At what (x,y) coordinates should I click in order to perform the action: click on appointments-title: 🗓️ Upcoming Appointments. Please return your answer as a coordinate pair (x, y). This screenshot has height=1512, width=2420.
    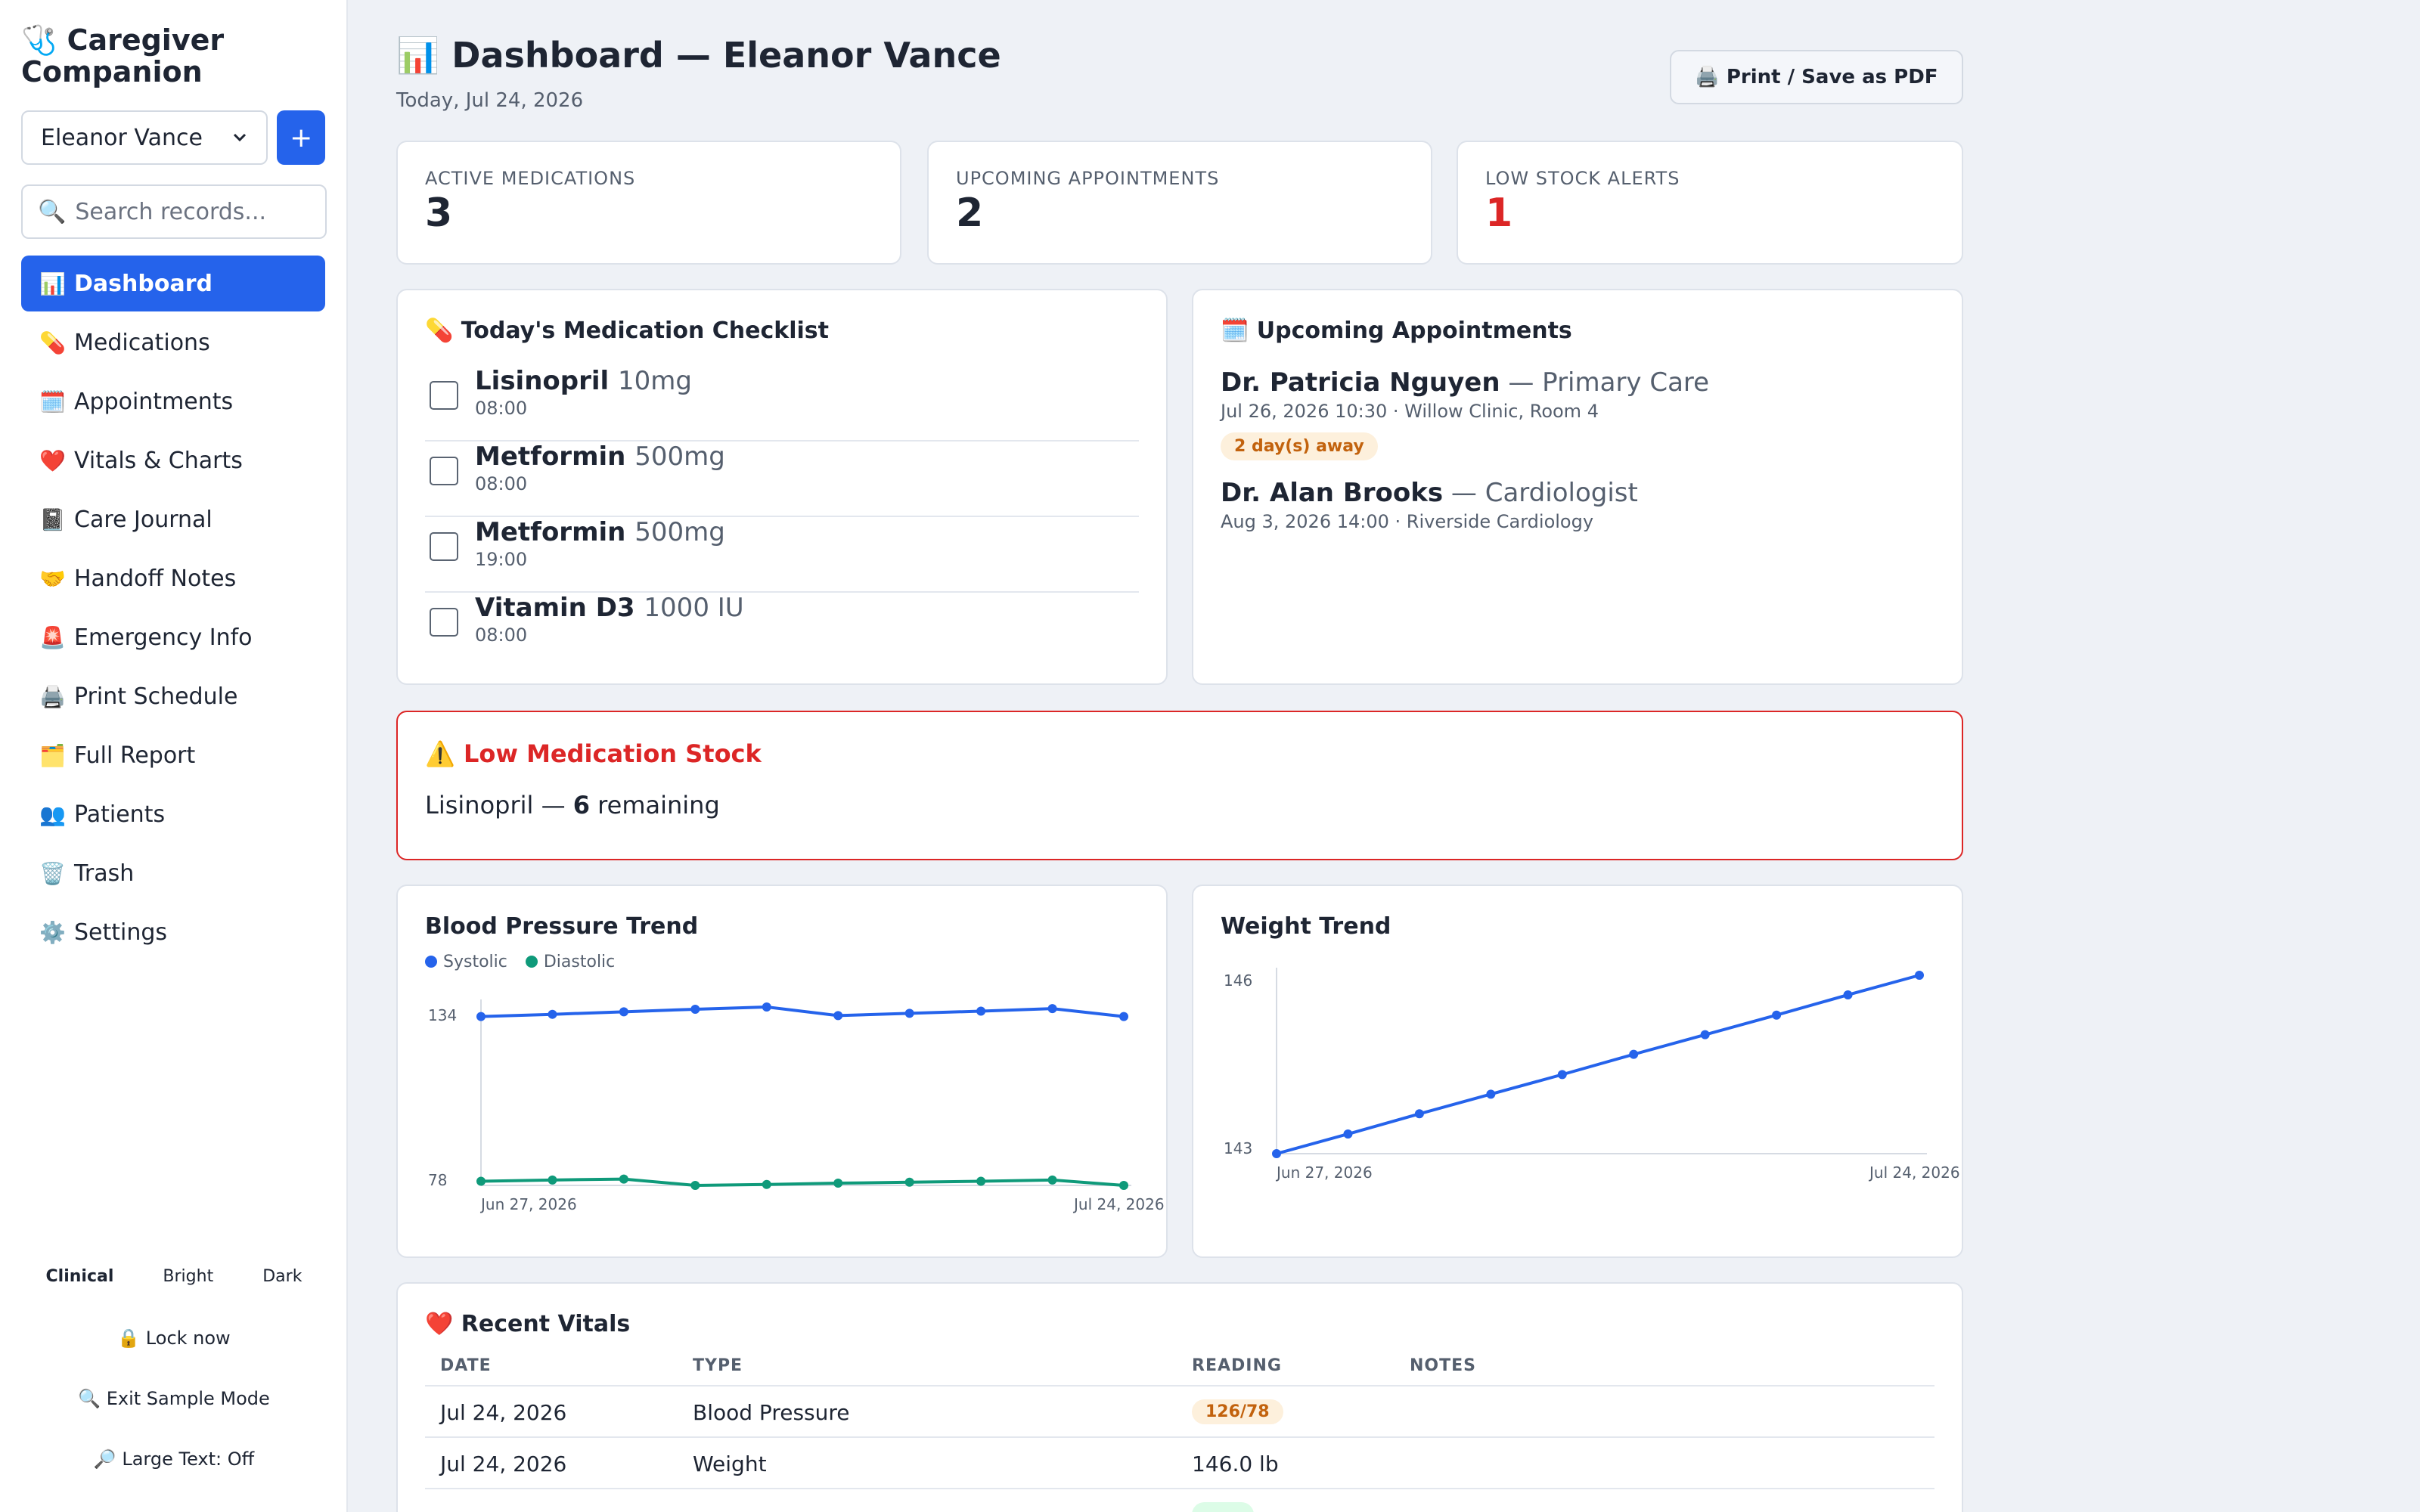
    Looking at the image, I should click on (1396, 331).